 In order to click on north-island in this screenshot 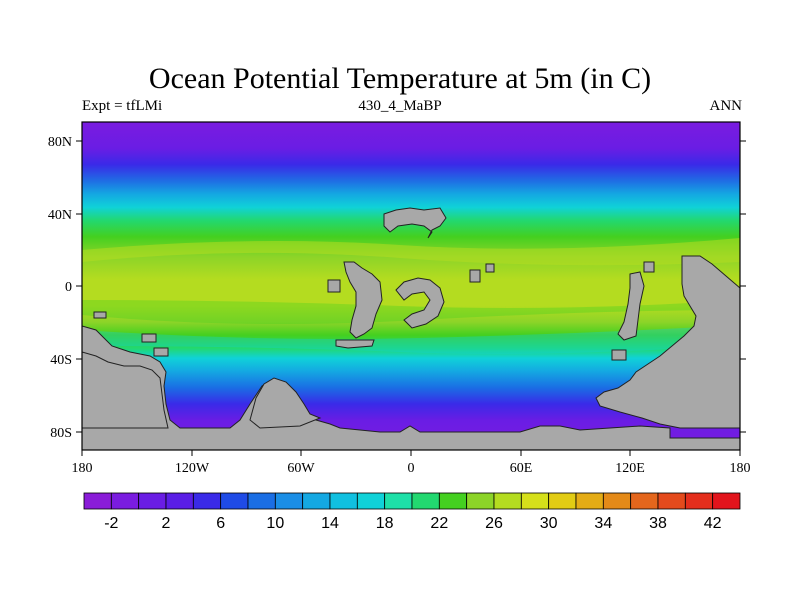, I will do `click(415, 223)`.